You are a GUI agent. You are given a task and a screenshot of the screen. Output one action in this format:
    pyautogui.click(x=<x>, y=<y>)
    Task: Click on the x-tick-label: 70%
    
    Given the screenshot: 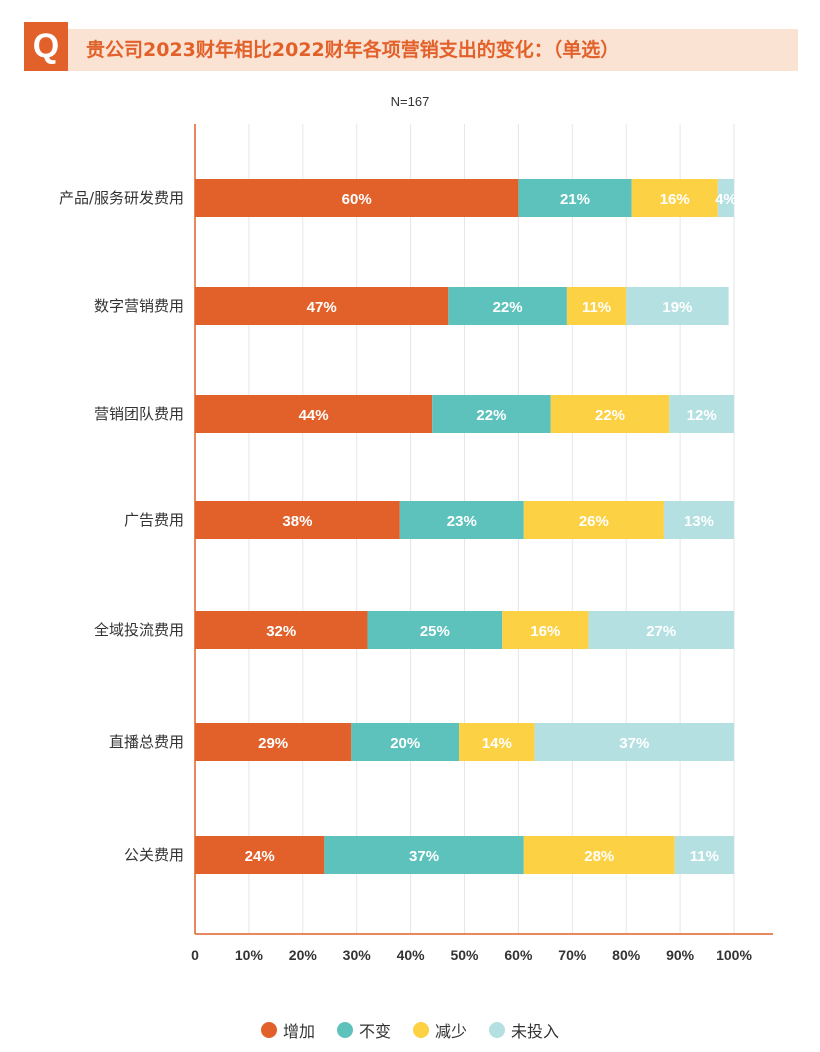 What is the action you would take?
    pyautogui.click(x=572, y=955)
    